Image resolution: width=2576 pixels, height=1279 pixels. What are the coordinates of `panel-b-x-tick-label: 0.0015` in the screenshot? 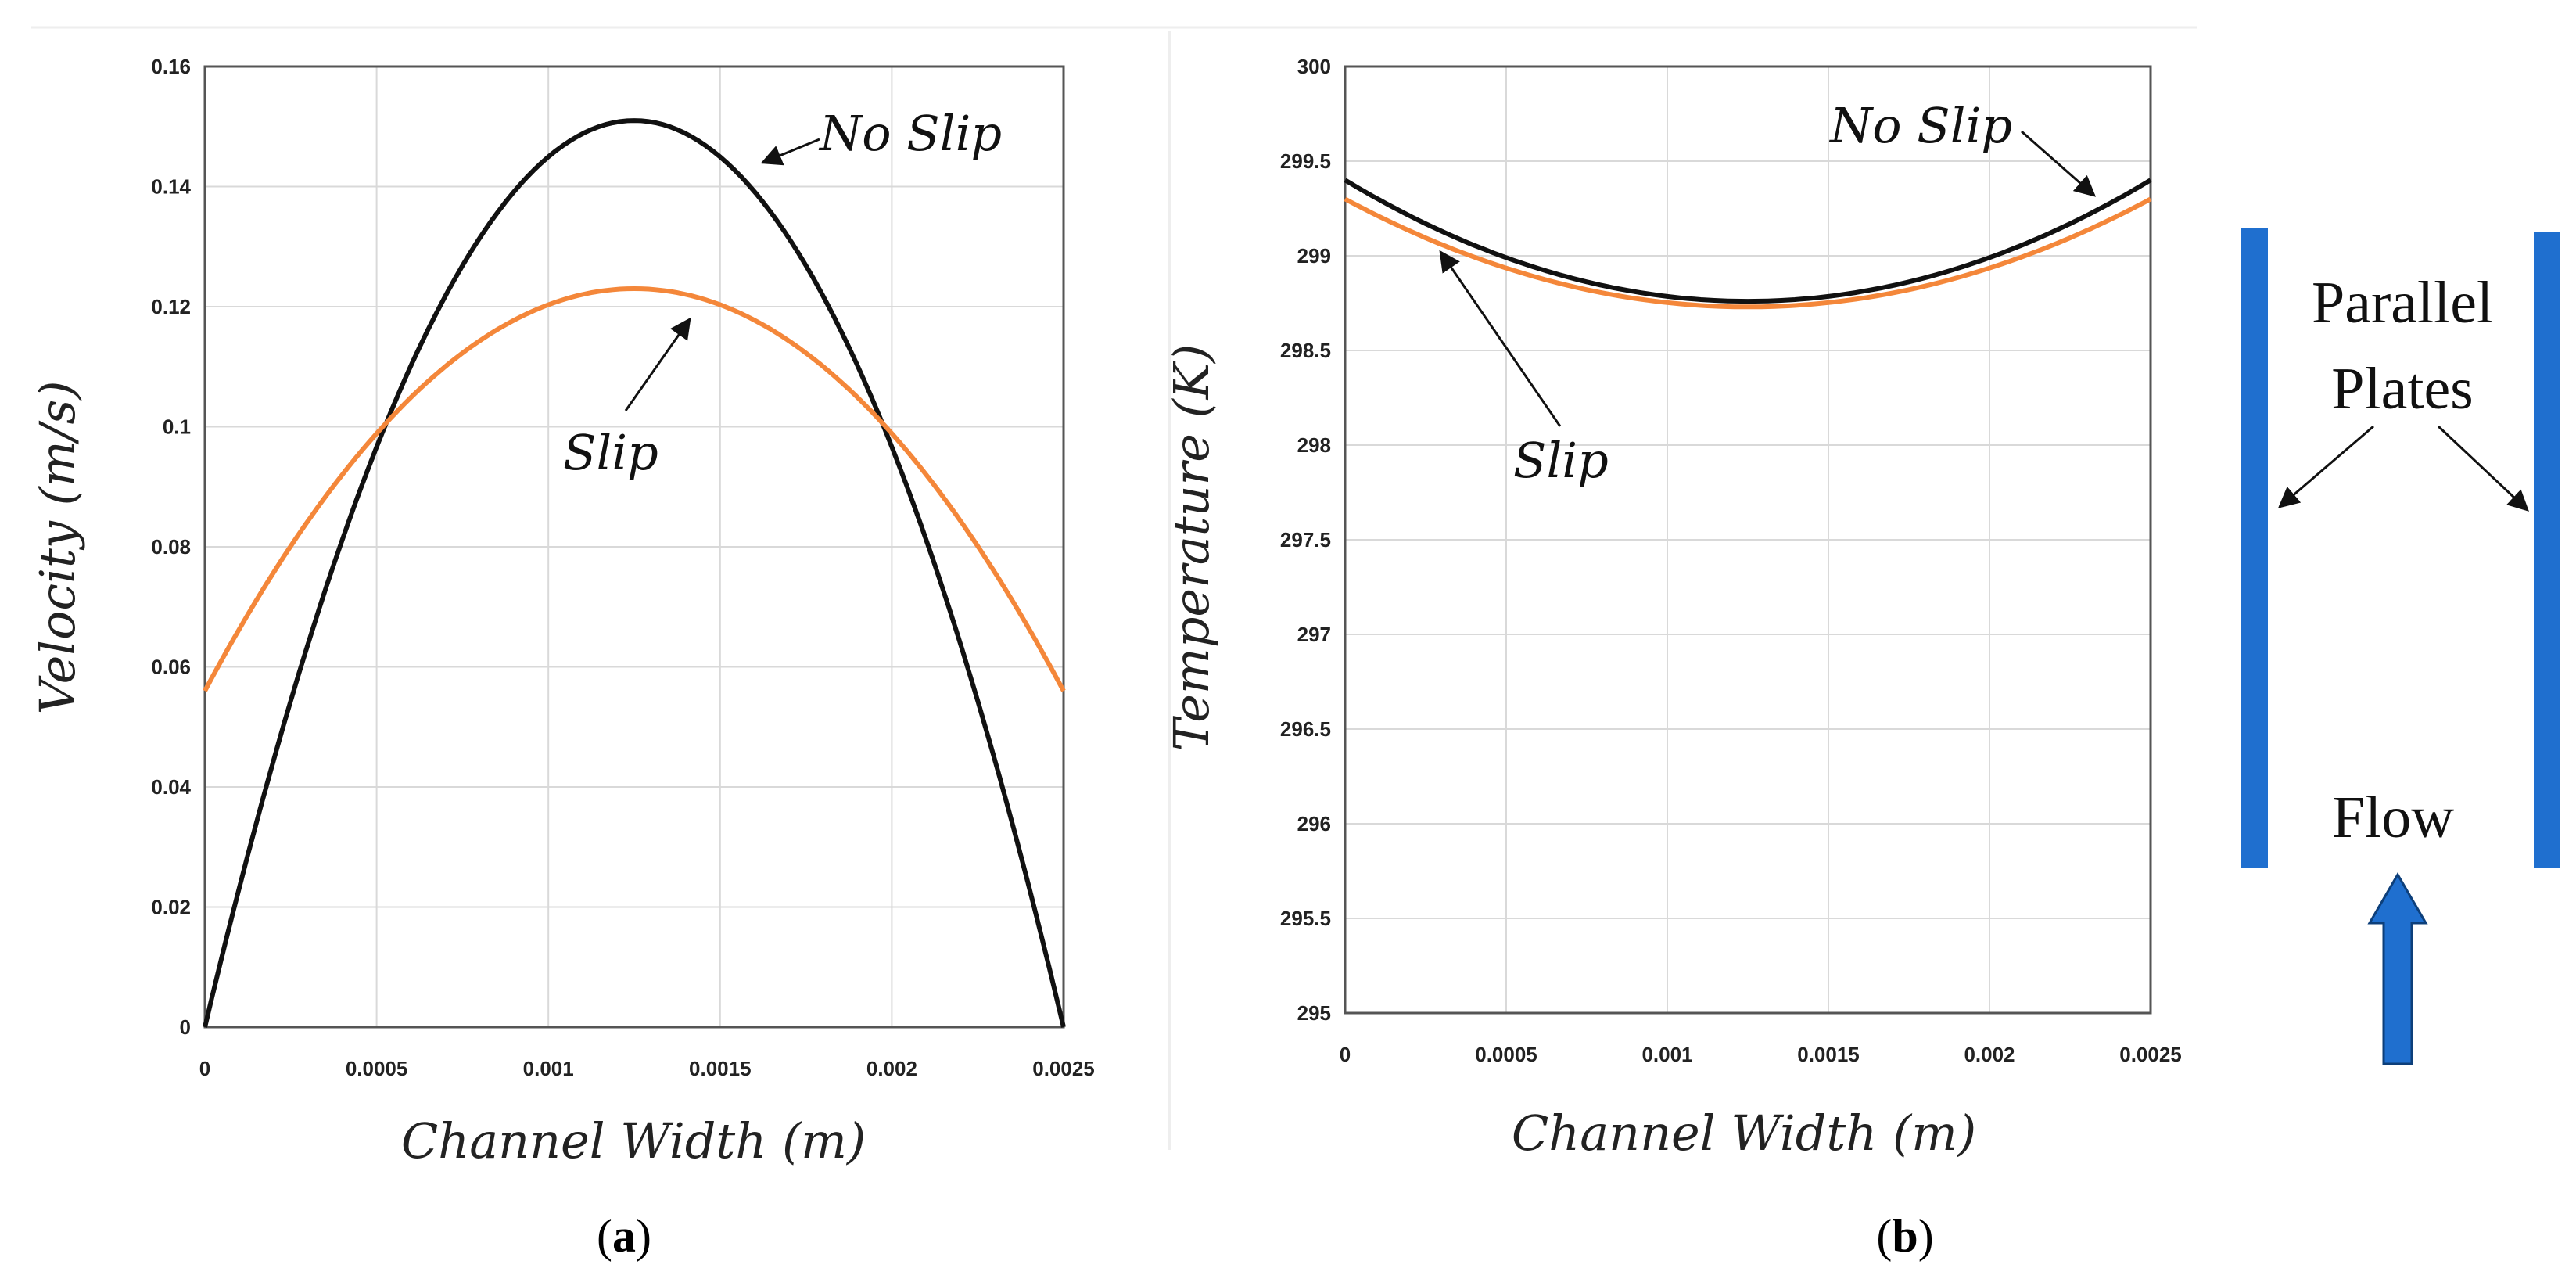 It's located at (1829, 1054).